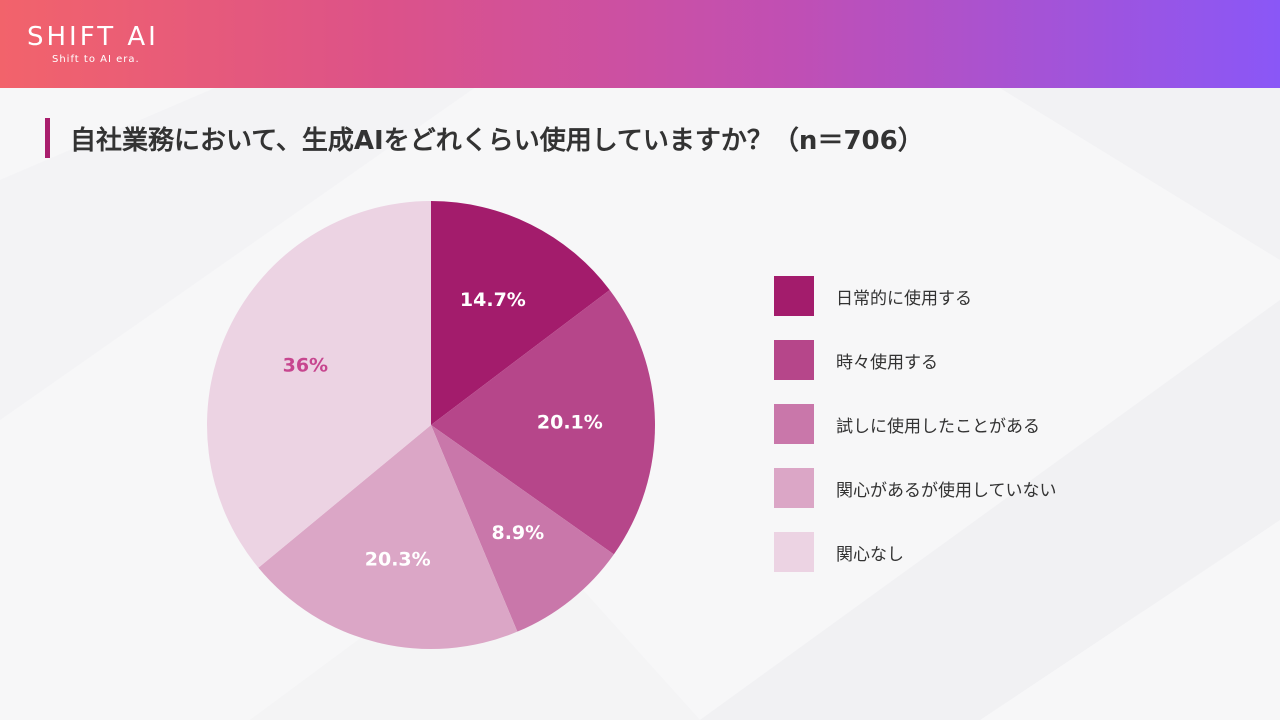  I want to click on pie-data-label-4: 20.3%, so click(398, 559).